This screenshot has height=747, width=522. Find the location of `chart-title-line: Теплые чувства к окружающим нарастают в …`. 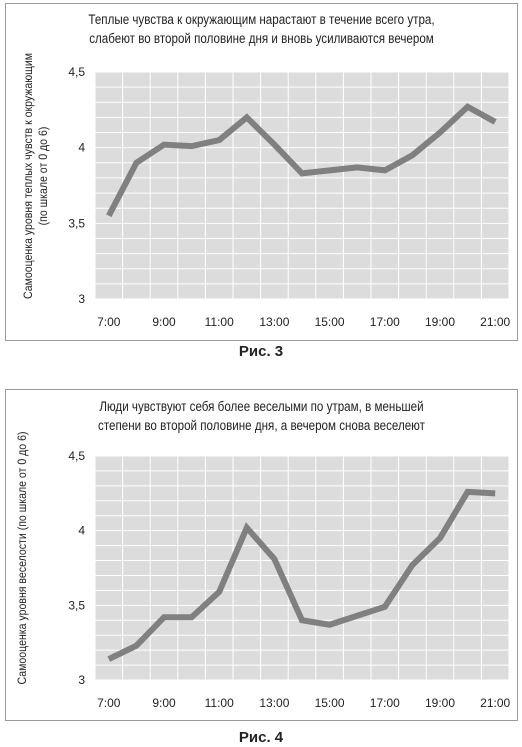

chart-title-line: Теплые чувства к окружающим нарастают в … is located at coordinates (261, 19).